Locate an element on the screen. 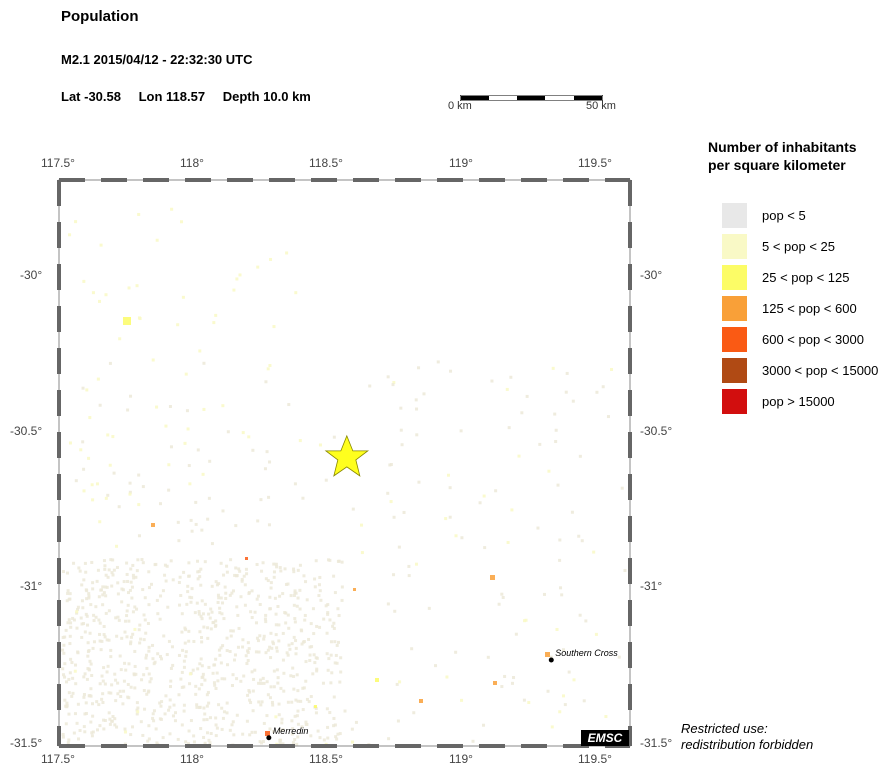  legend-label: 5 < pop < 25 is located at coordinates (799, 246).